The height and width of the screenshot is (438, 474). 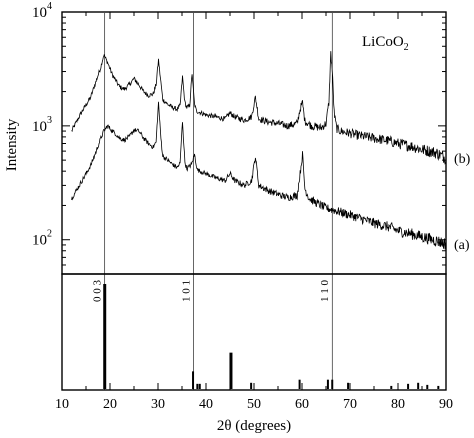 I want to click on y-axis-tick-labels: 10² 10³ 10⁴, so click(x=42, y=125).